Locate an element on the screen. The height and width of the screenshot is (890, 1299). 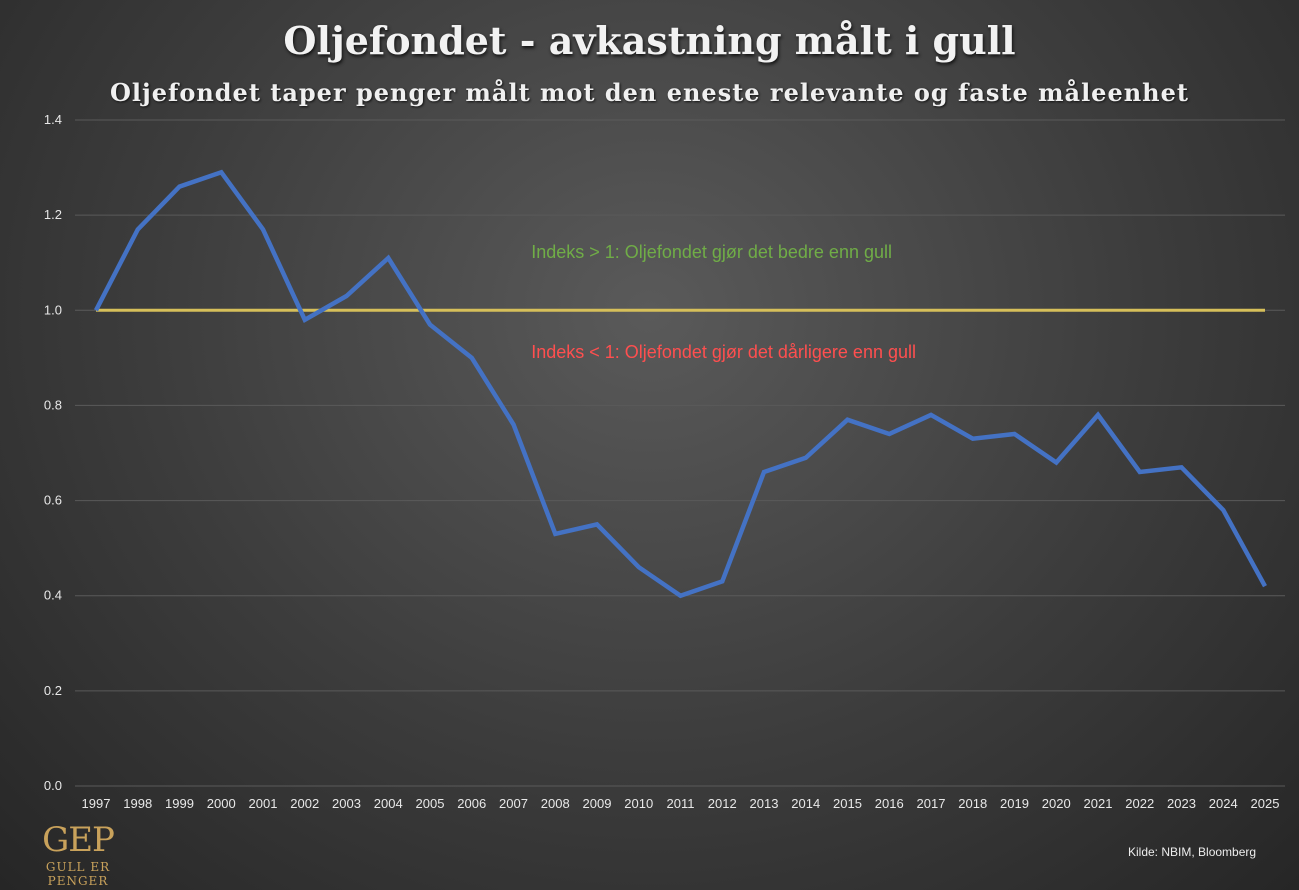
chart-title: Oljefondet - avkastning målt i gull is located at coordinates (649, 40).